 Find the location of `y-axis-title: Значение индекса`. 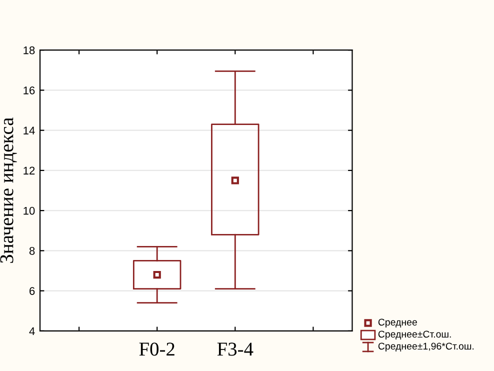

y-axis-title: Значение индекса is located at coordinates (8, 190).